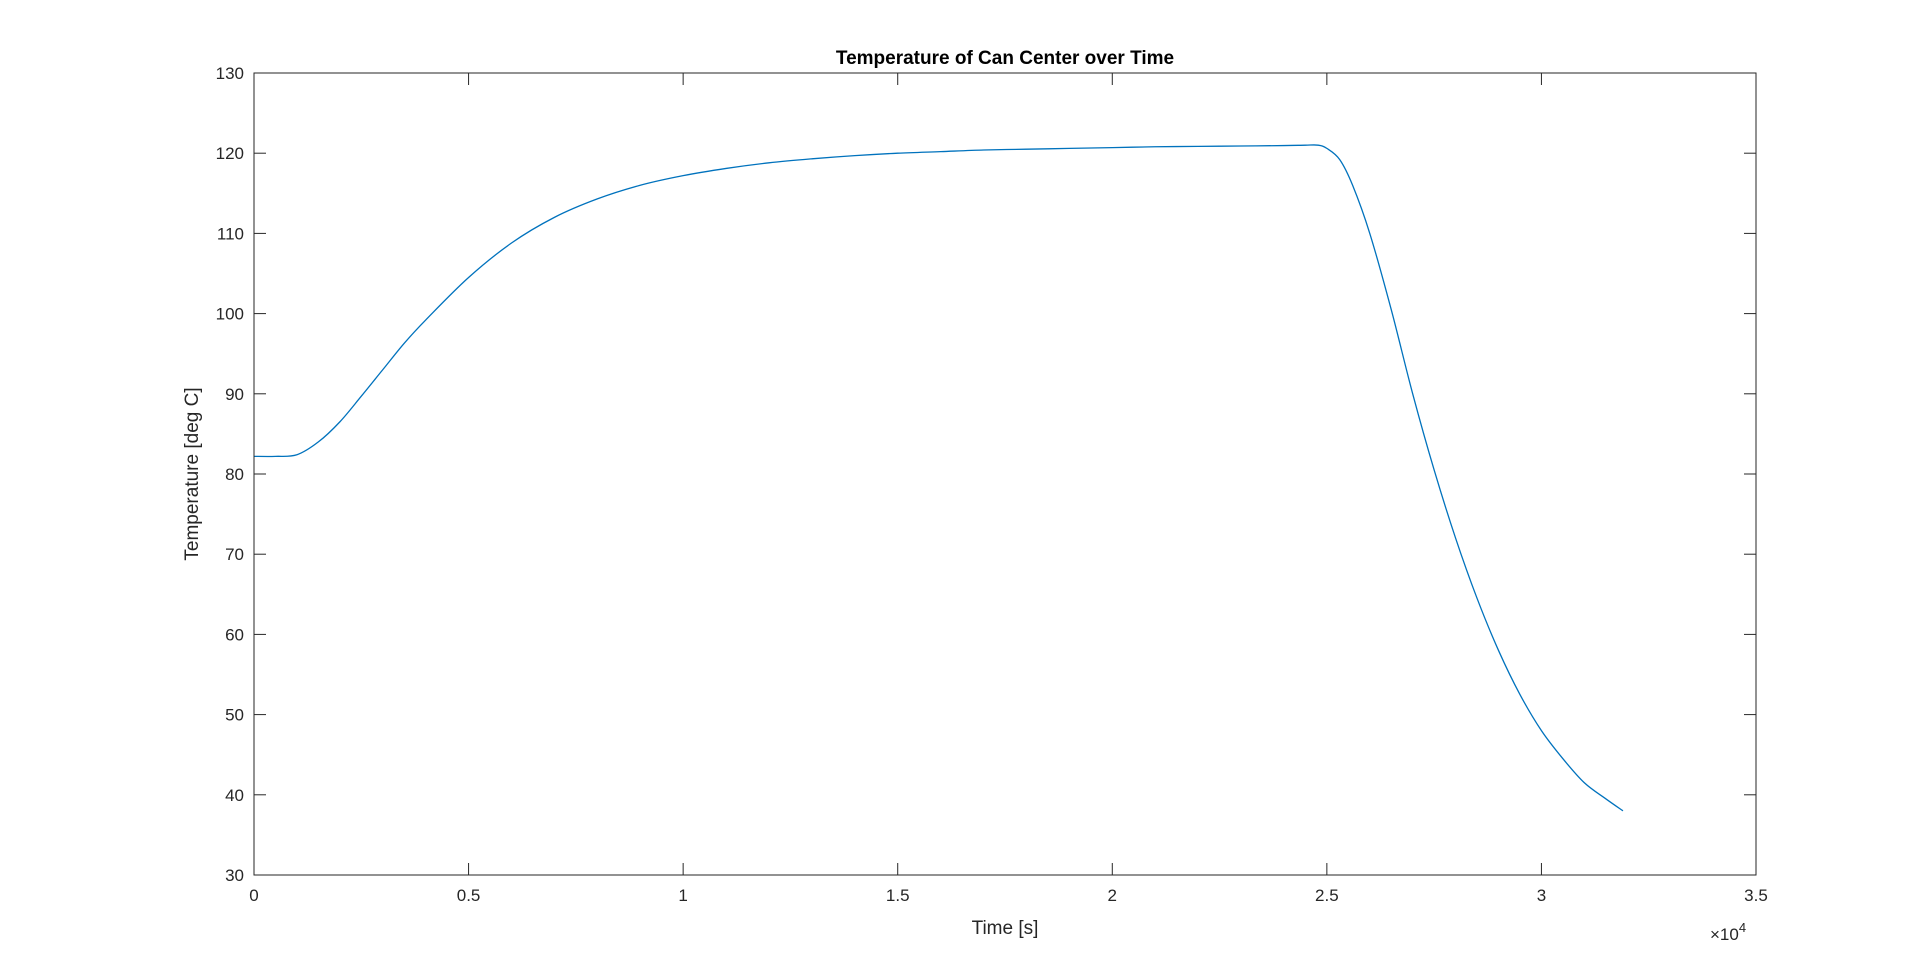 Image resolution: width=1920 pixels, height=971 pixels. Describe the element at coordinates (234, 474) in the screenshot. I see `y-tick-label: 80` at that location.